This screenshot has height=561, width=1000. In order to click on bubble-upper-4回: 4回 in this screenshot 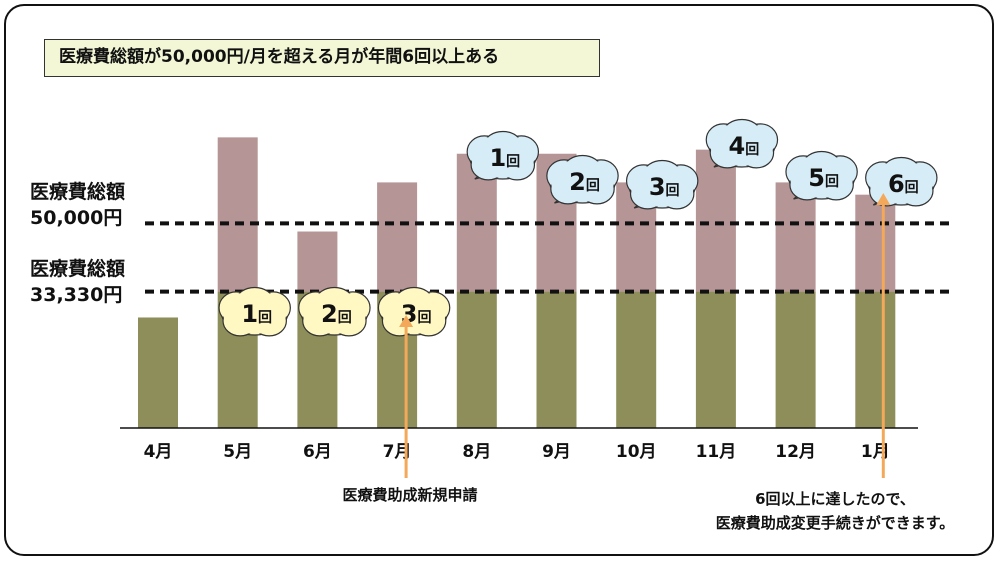, I will do `click(742, 143)`.